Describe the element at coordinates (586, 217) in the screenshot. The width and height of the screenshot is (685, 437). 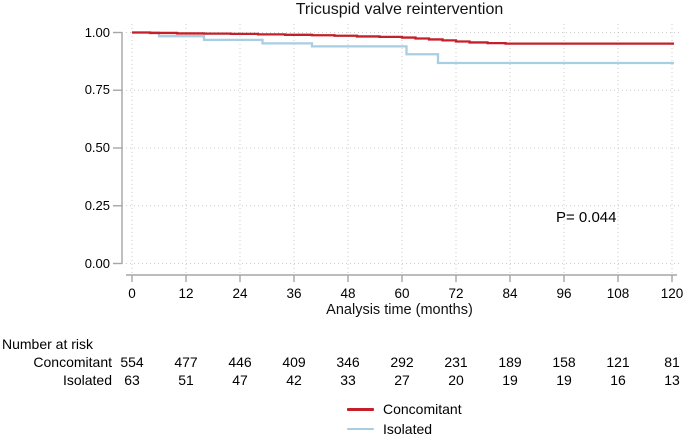
I see `p-value-annotation: P= 0.044` at that location.